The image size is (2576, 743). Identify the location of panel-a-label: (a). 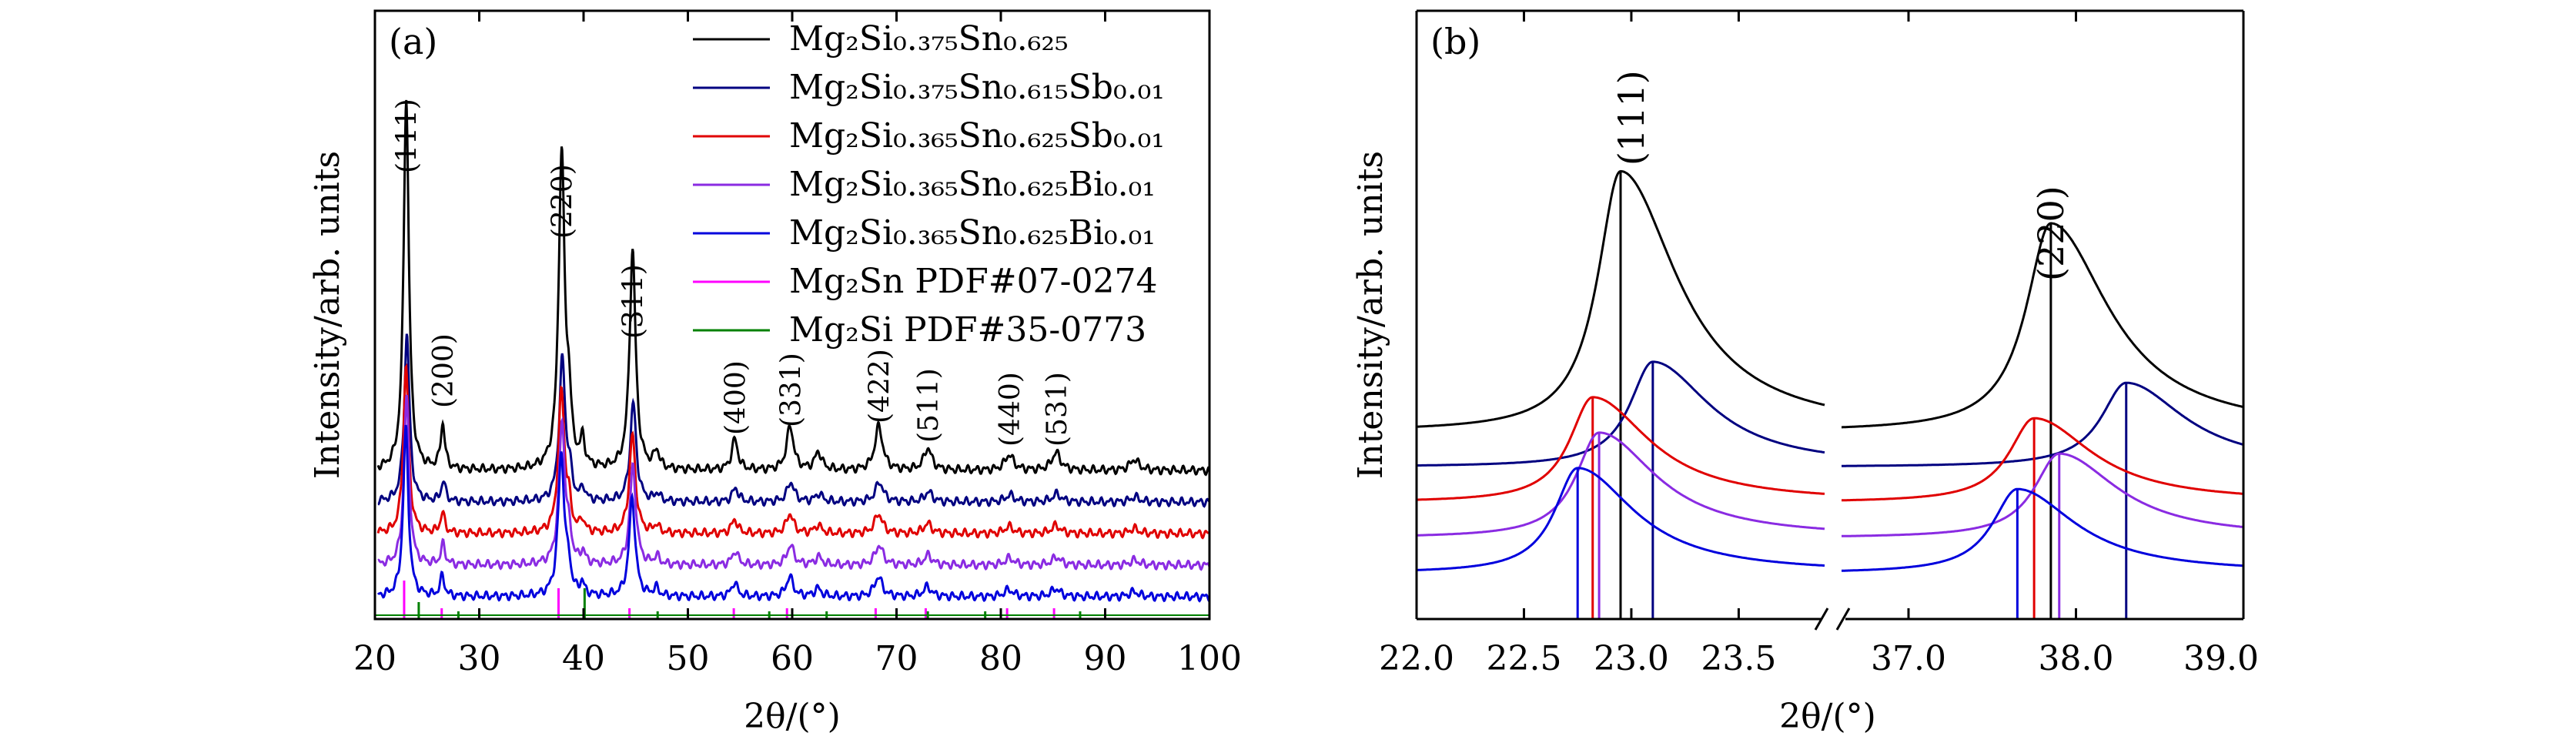
(413, 41).